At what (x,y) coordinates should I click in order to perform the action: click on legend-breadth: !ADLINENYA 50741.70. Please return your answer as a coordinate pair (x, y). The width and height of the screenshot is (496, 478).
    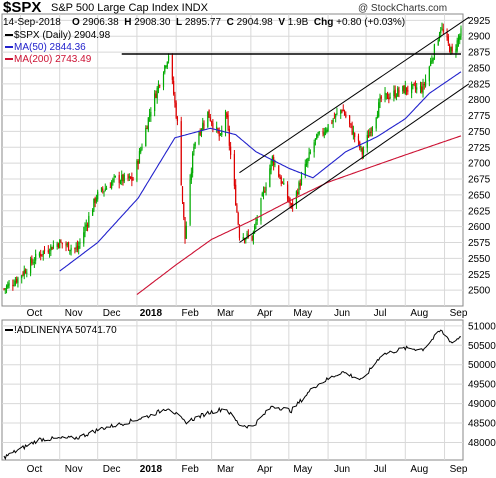
    Looking at the image, I should click on (61, 330).